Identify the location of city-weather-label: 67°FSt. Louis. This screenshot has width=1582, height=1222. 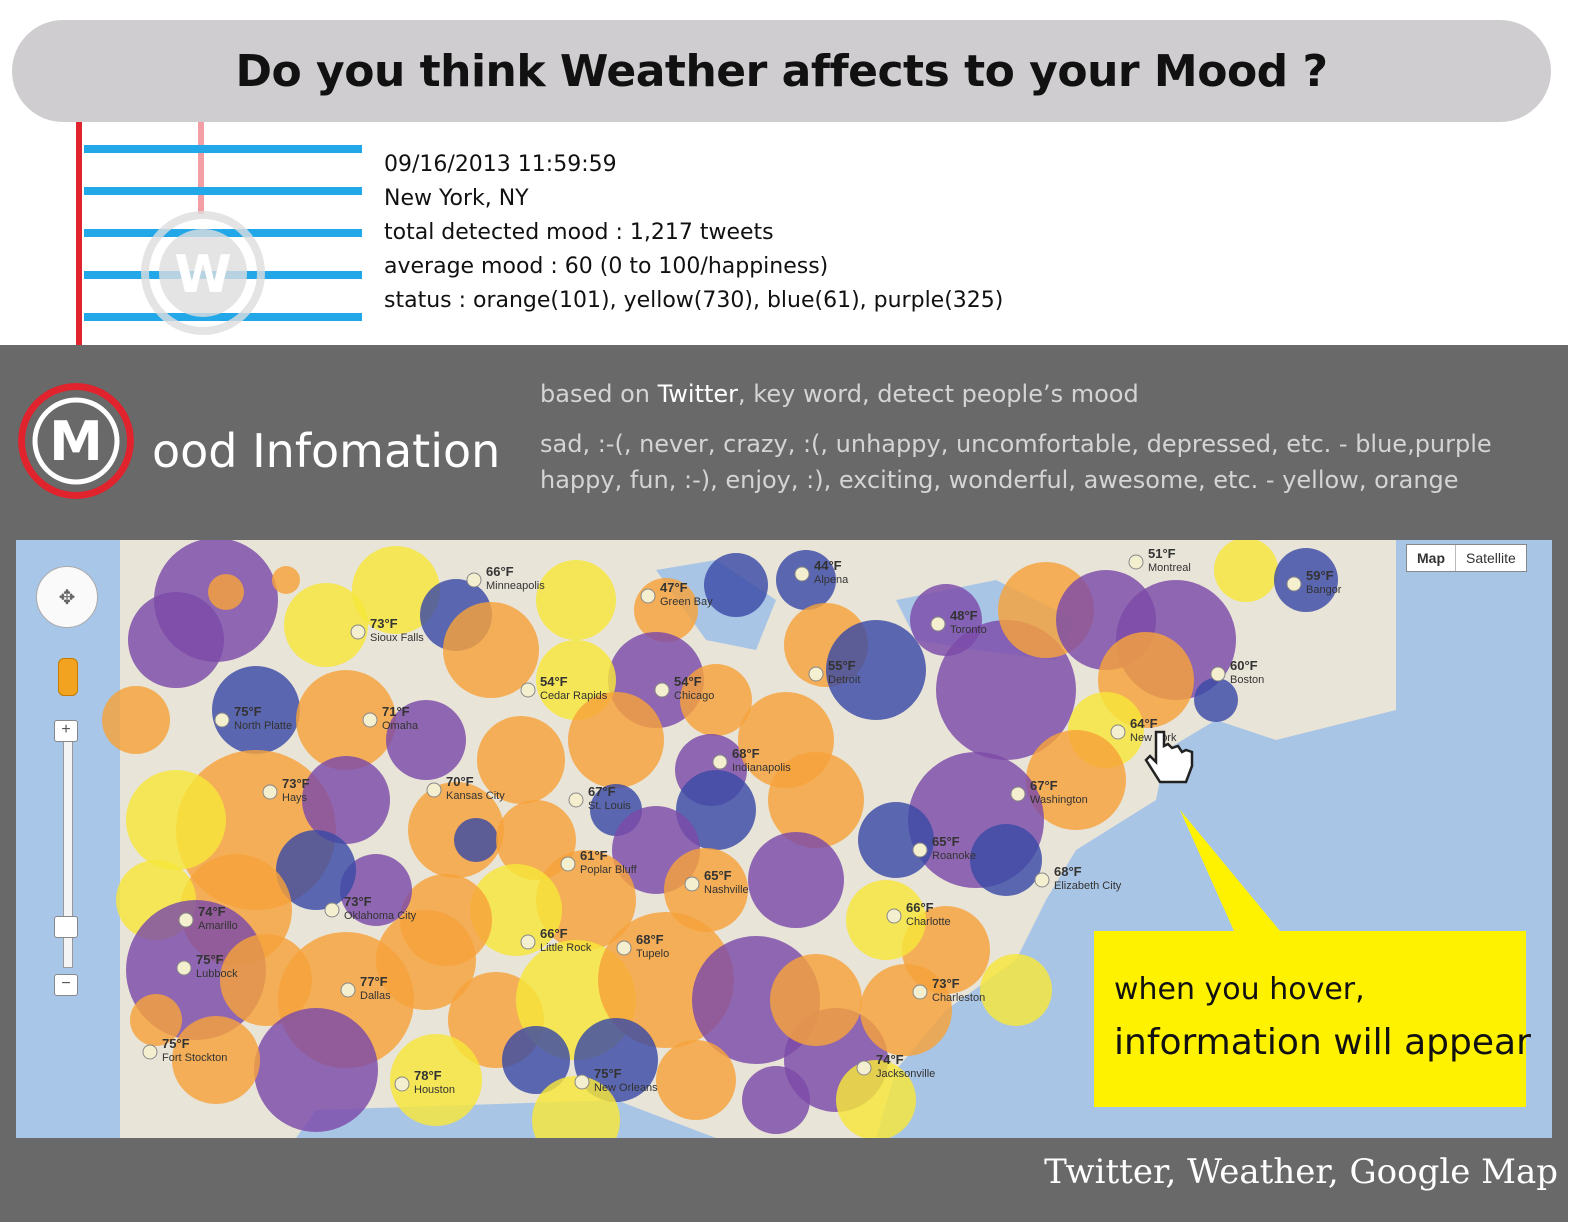
(599, 798).